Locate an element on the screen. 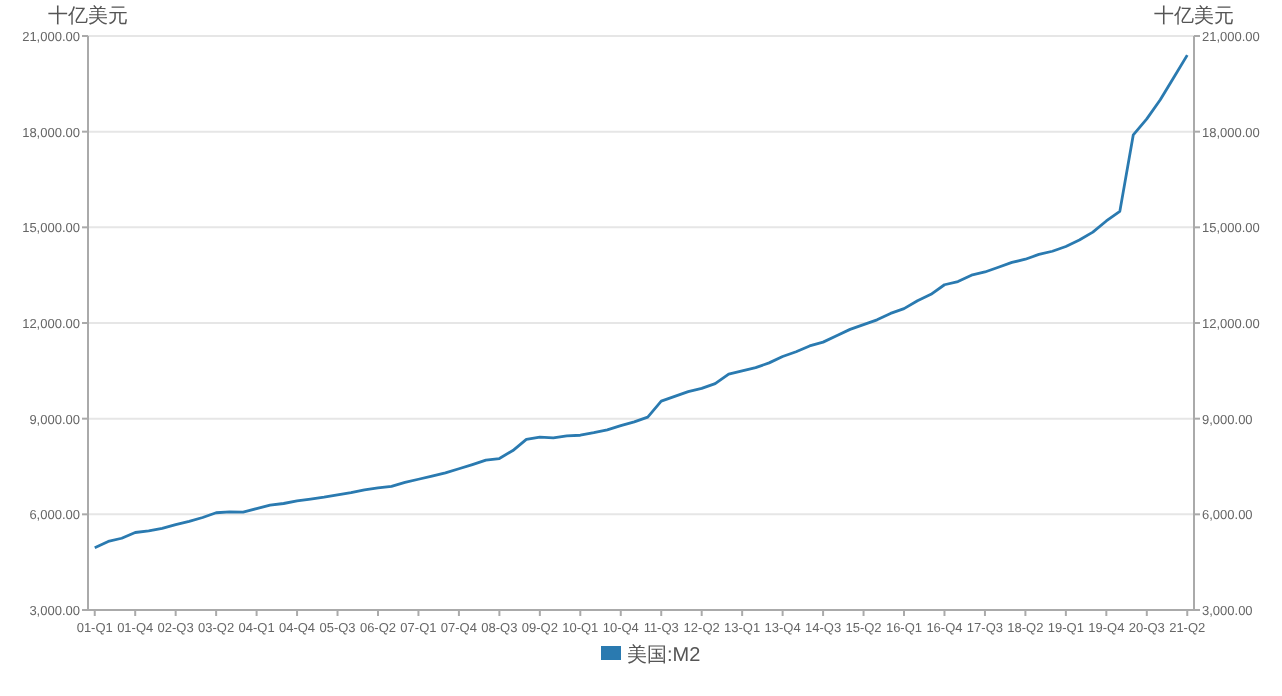  y-axis-title: 十亿美元 is located at coordinates (88, 16).